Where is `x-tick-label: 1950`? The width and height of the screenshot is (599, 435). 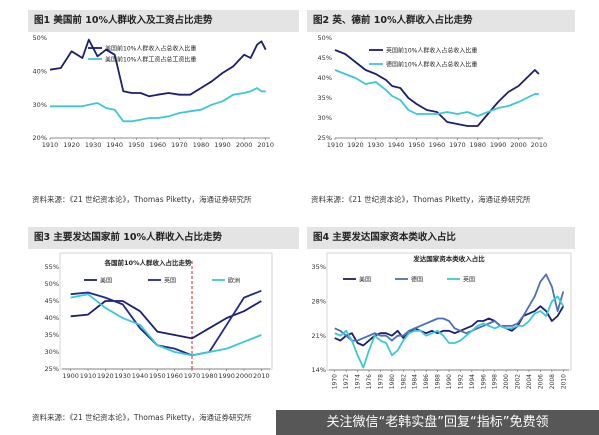
x-tick-label: 1950 is located at coordinates (416, 145).